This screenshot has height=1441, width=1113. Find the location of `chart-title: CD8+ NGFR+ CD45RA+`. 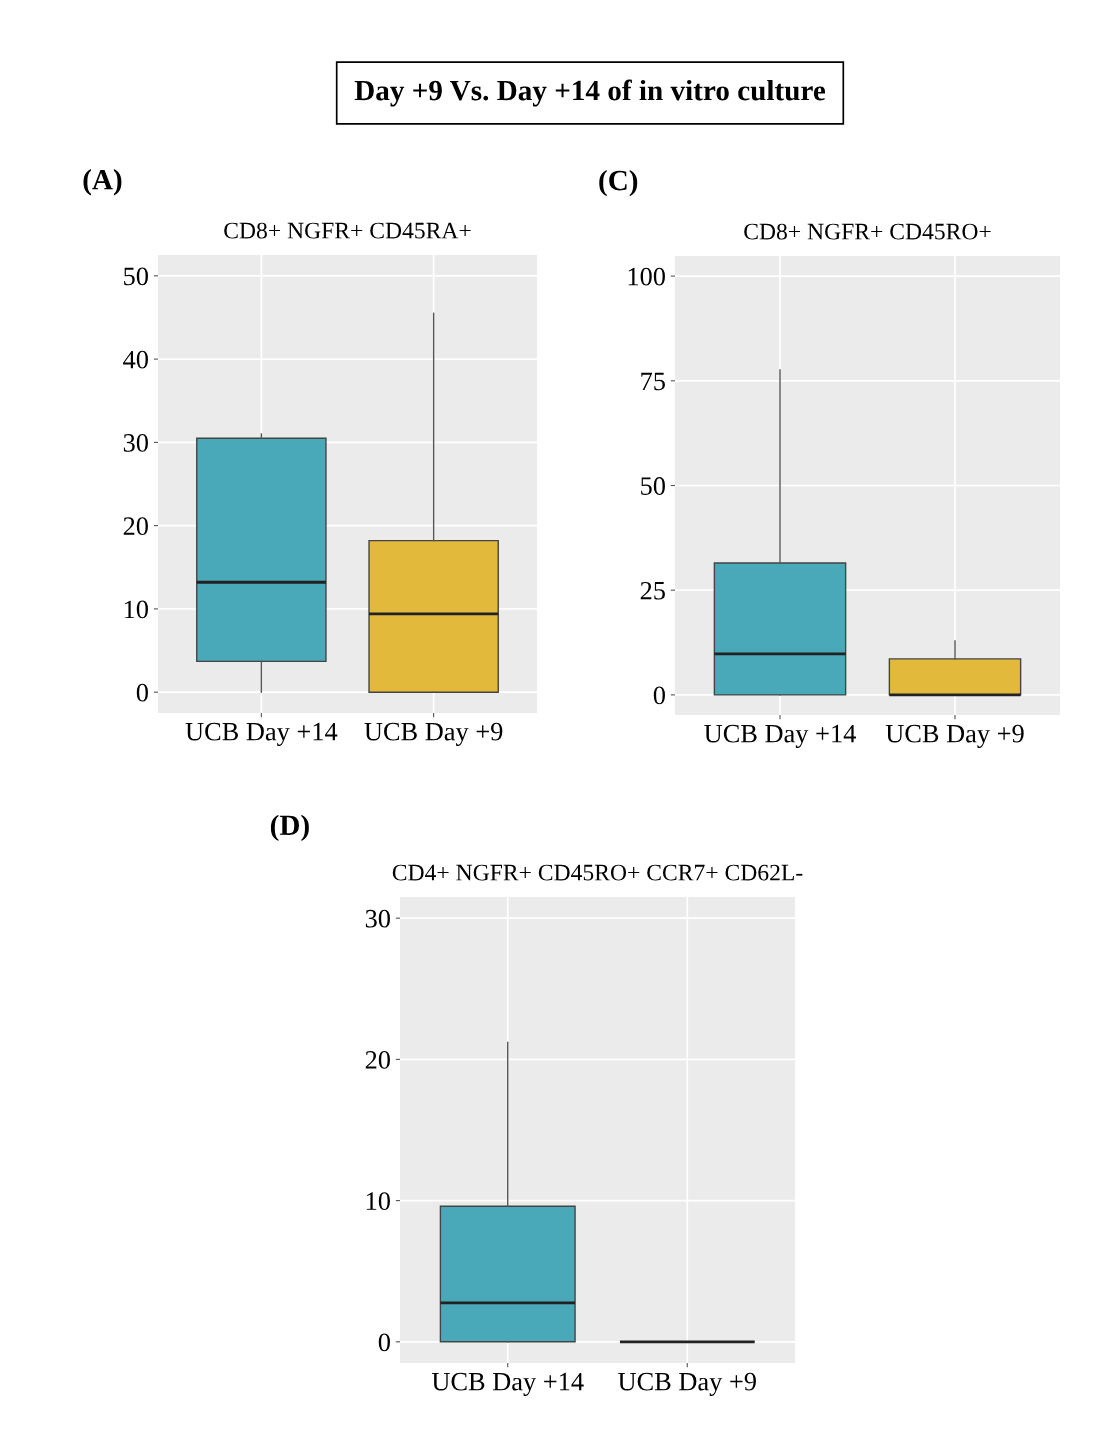

chart-title: CD8+ NGFR+ CD45RA+ is located at coordinates (347, 230).